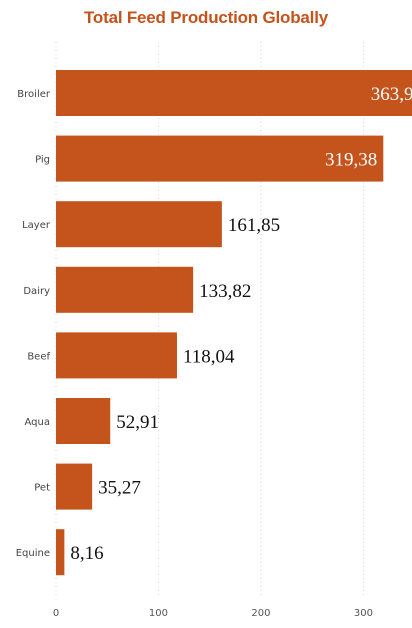 The width and height of the screenshot is (412, 628). I want to click on bar-broiler, so click(234, 93).